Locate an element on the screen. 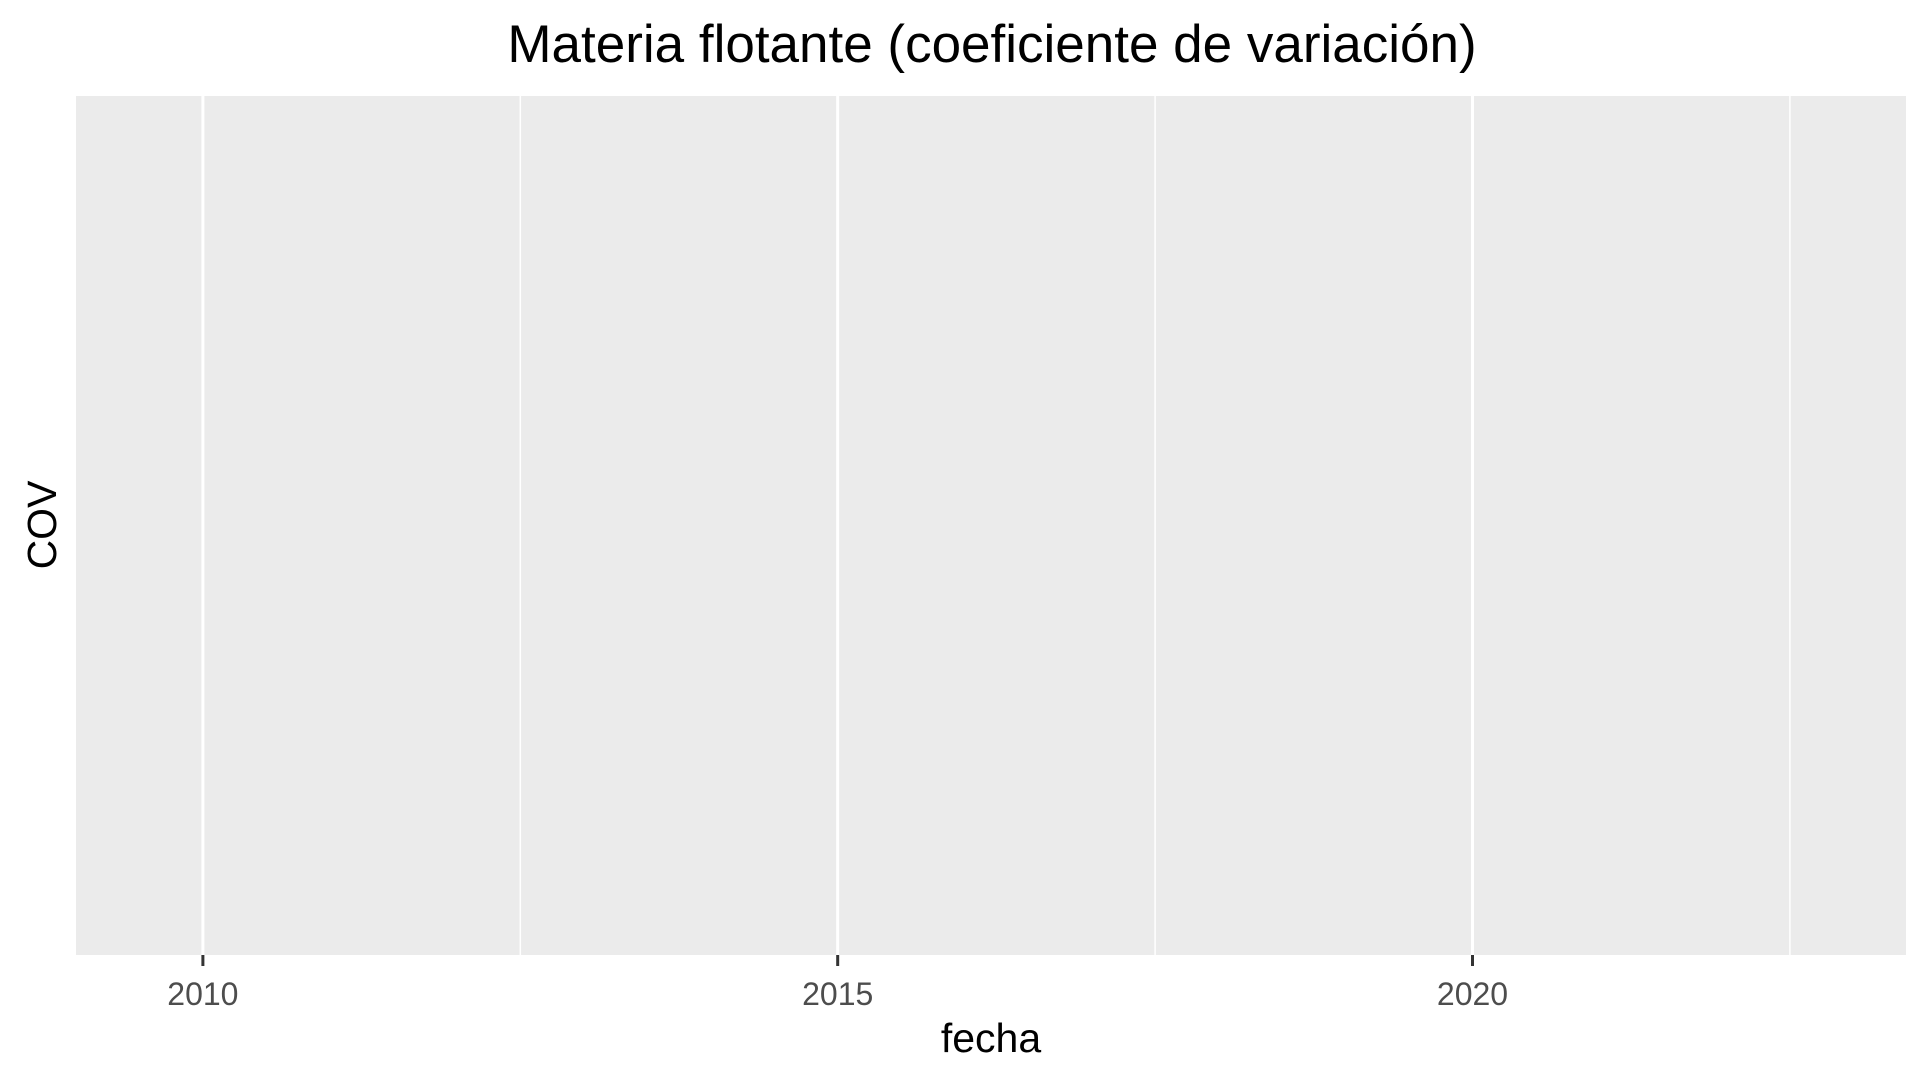 This screenshot has height=1080, width=1920. y-axis-title: COV is located at coordinates (42, 525).